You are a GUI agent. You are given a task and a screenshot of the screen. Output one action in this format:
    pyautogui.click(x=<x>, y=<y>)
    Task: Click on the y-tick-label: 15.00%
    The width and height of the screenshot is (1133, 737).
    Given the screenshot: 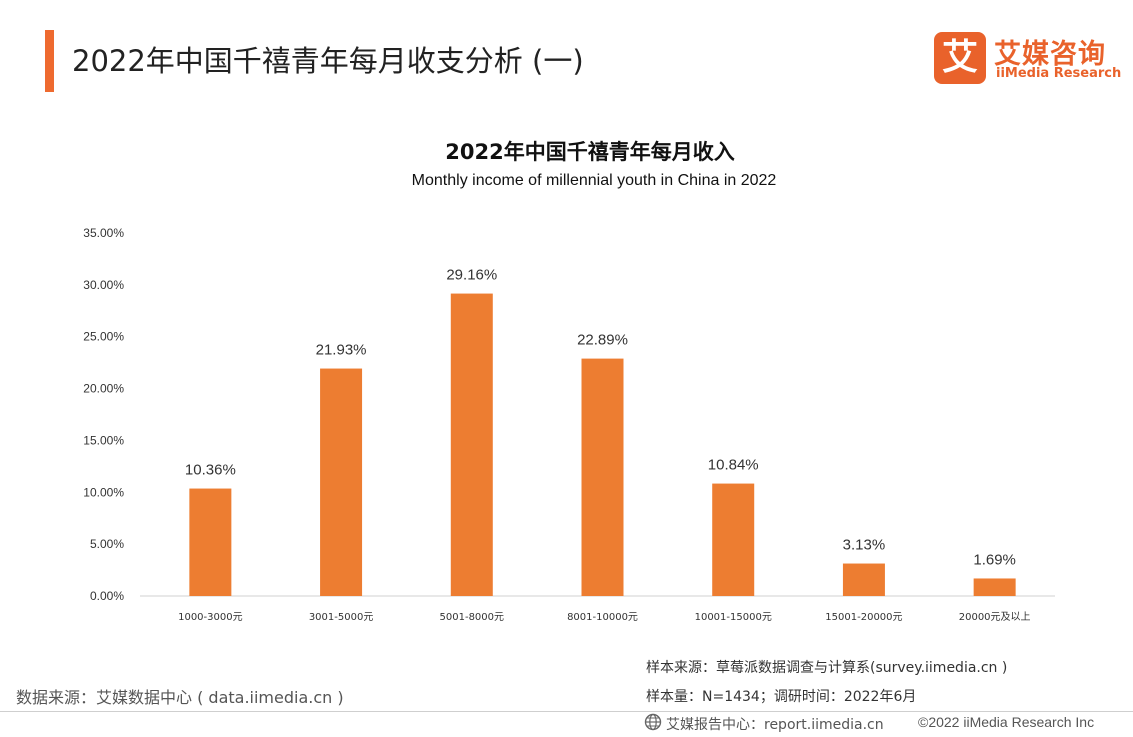 What is the action you would take?
    pyautogui.click(x=103, y=440)
    